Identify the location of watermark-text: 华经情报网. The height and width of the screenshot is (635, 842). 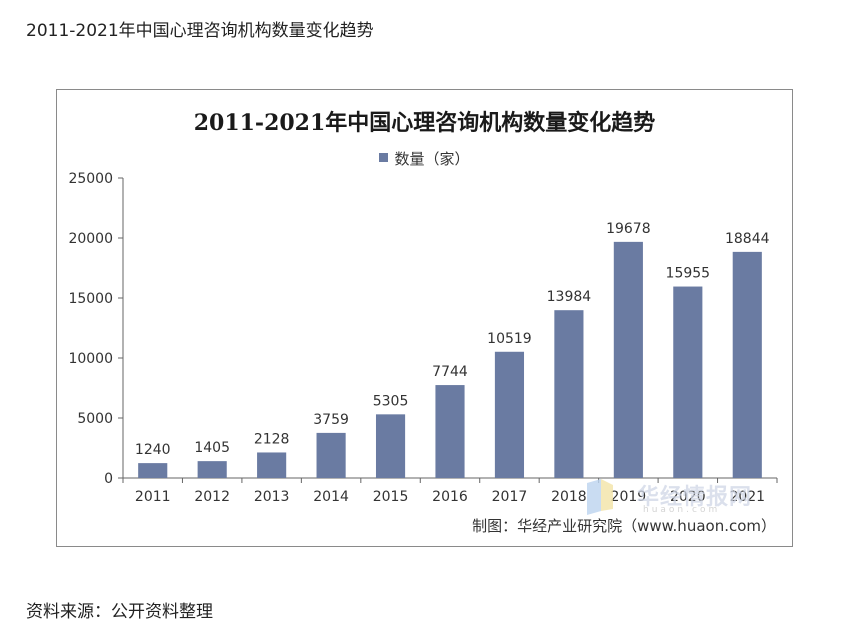
(695, 497).